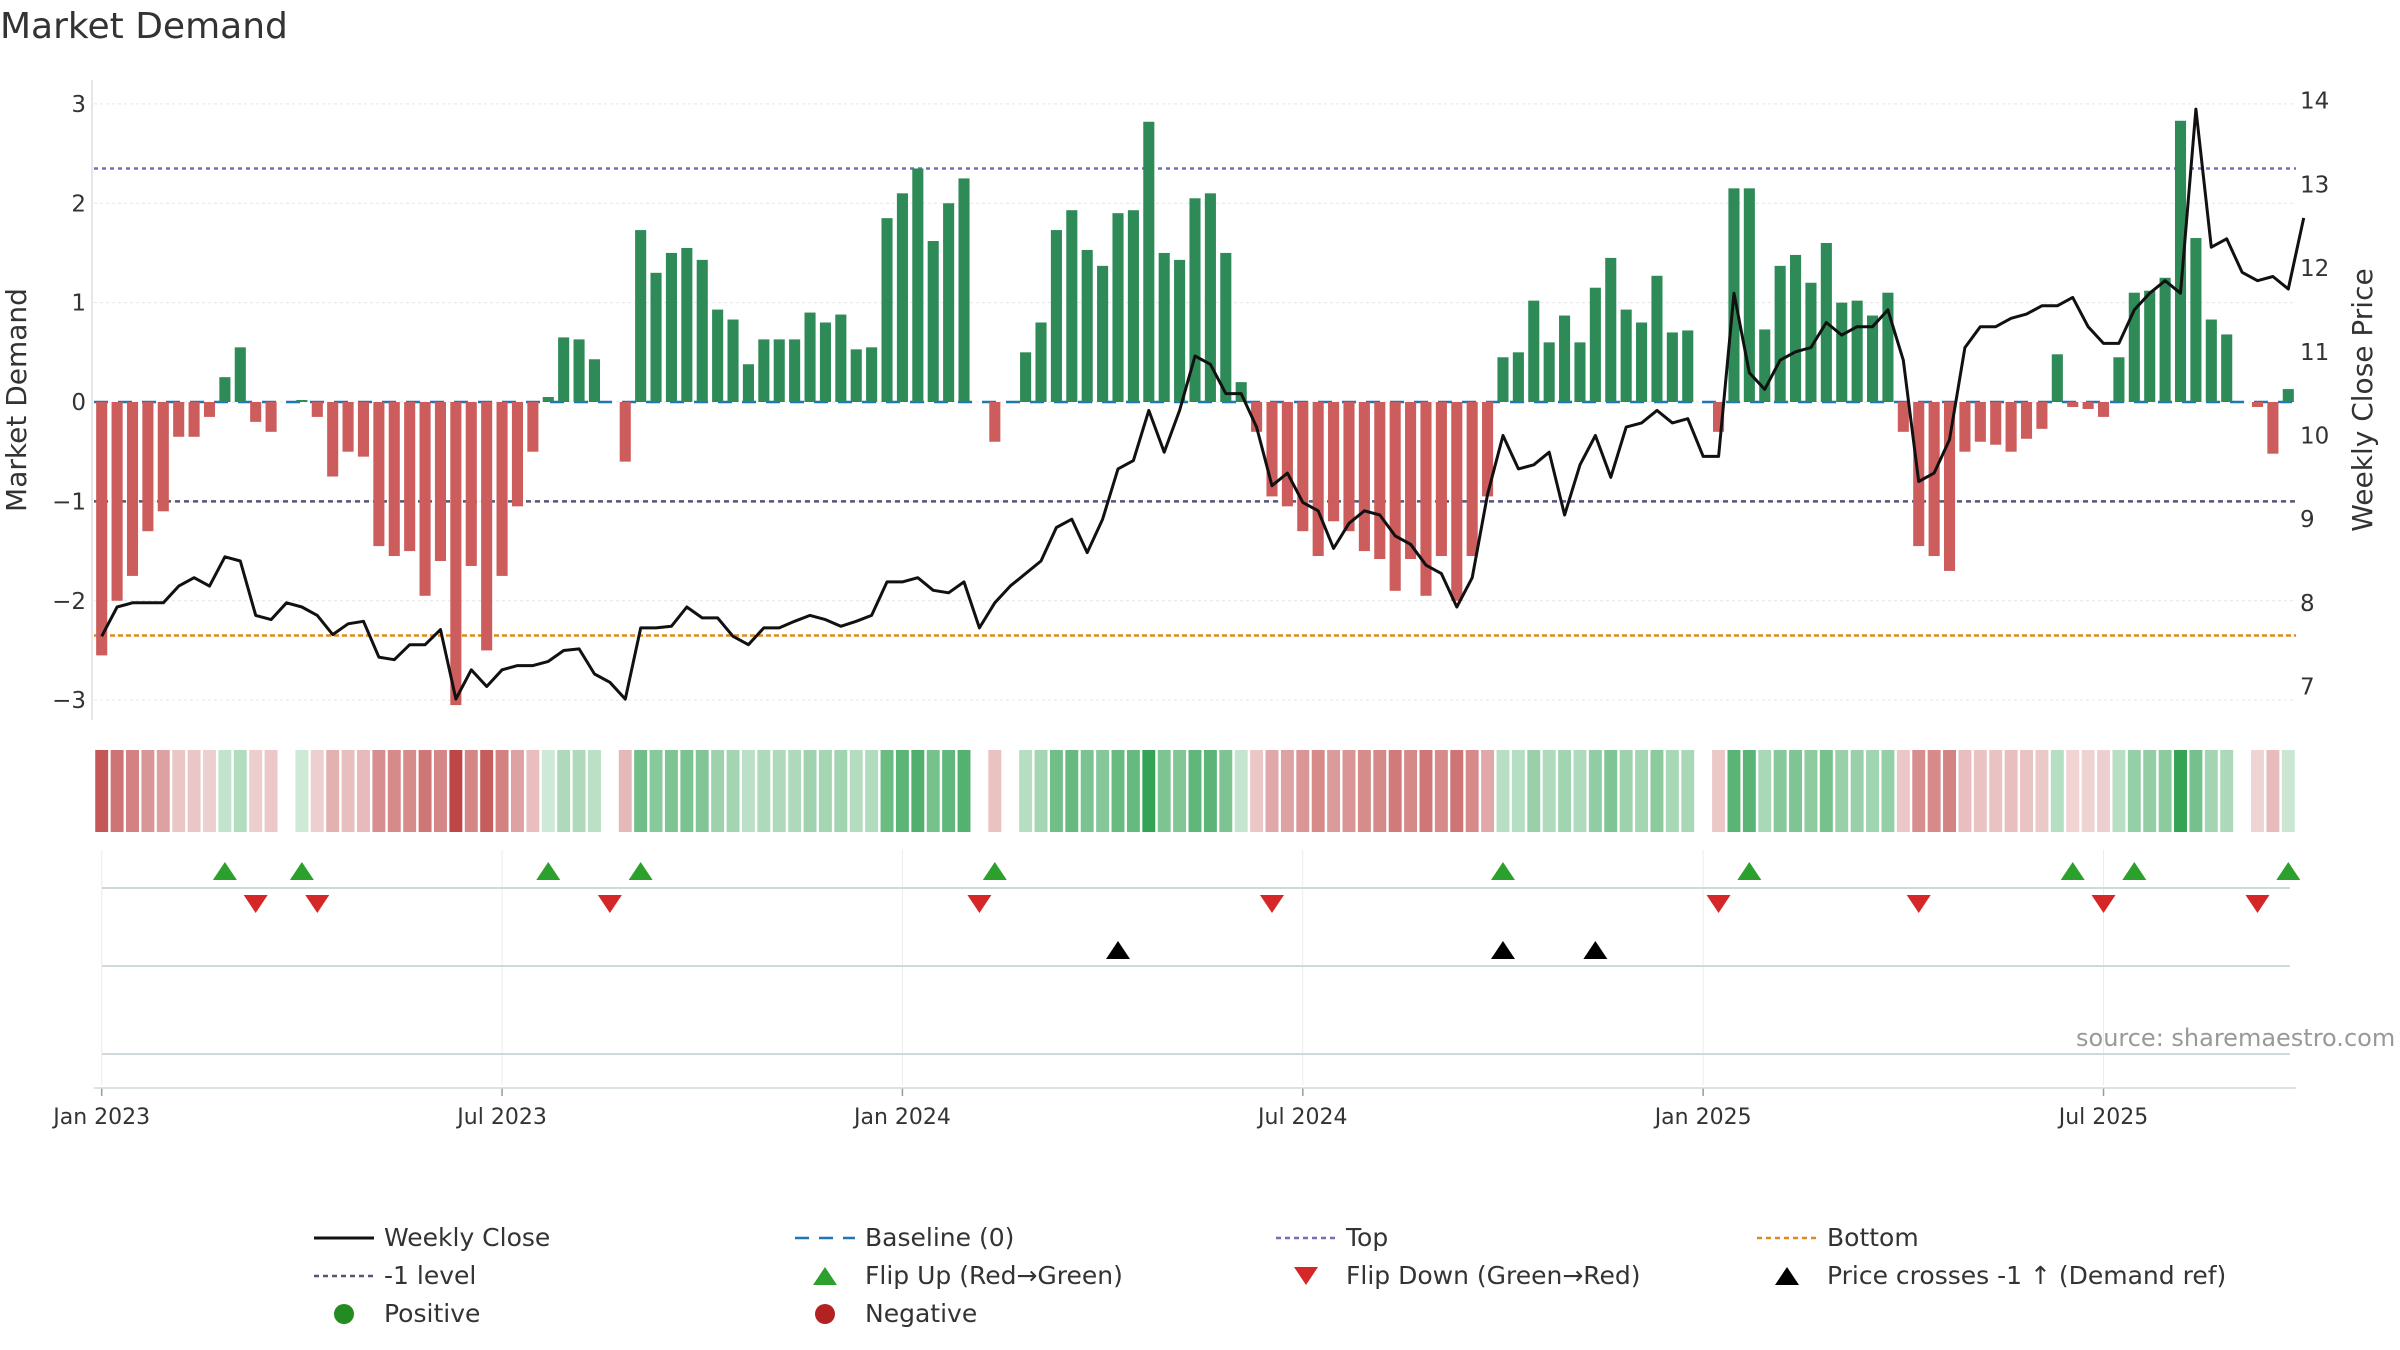 Image resolution: width=2400 pixels, height=1350 pixels. I want to click on y-tick-label-right: 12, so click(2314, 269).